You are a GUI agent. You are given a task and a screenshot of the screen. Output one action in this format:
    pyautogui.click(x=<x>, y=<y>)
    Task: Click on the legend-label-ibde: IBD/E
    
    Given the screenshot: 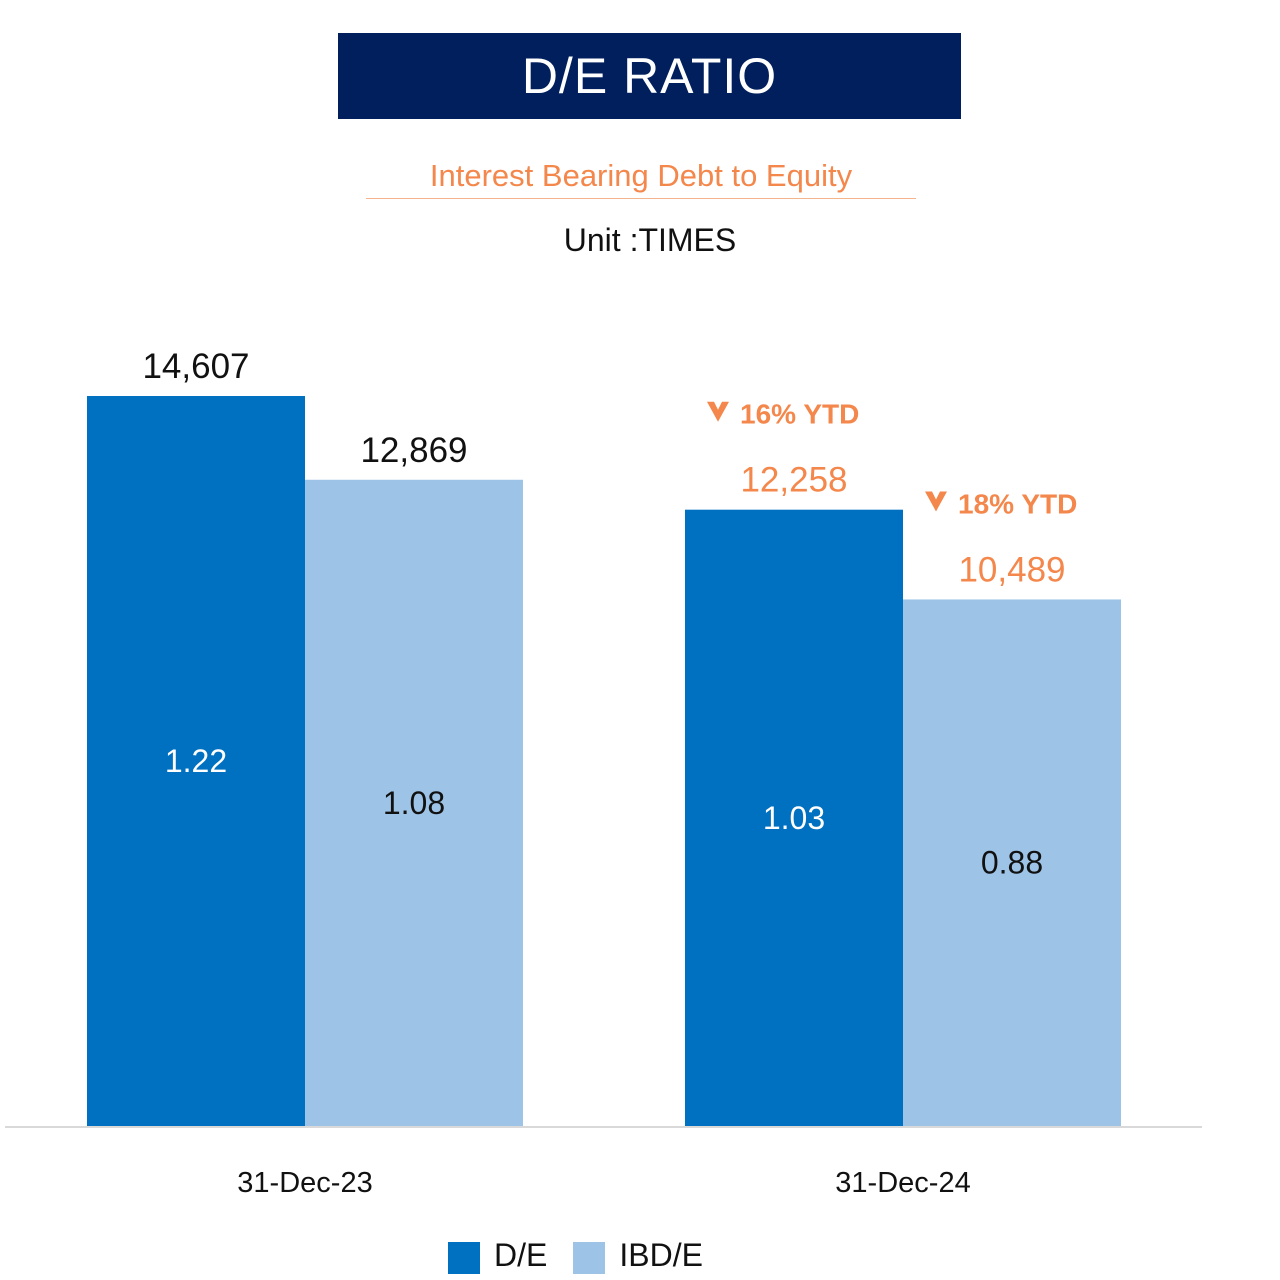 What is the action you would take?
    pyautogui.click(x=661, y=1254)
    